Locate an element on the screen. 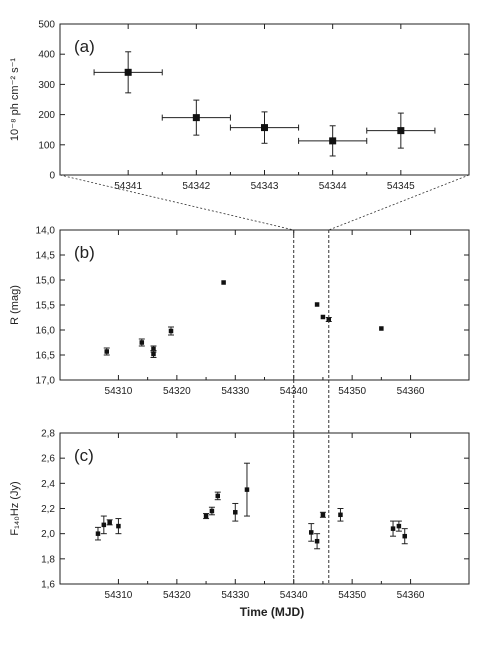  panel-label: (c) is located at coordinates (84, 455).